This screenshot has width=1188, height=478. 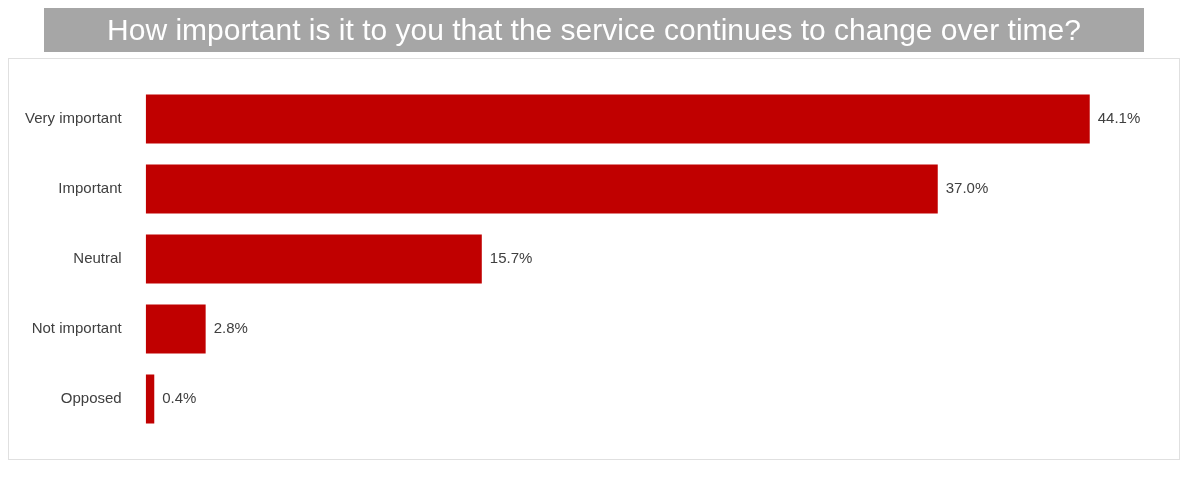 I want to click on data-label: 44.1%, so click(x=1119, y=118).